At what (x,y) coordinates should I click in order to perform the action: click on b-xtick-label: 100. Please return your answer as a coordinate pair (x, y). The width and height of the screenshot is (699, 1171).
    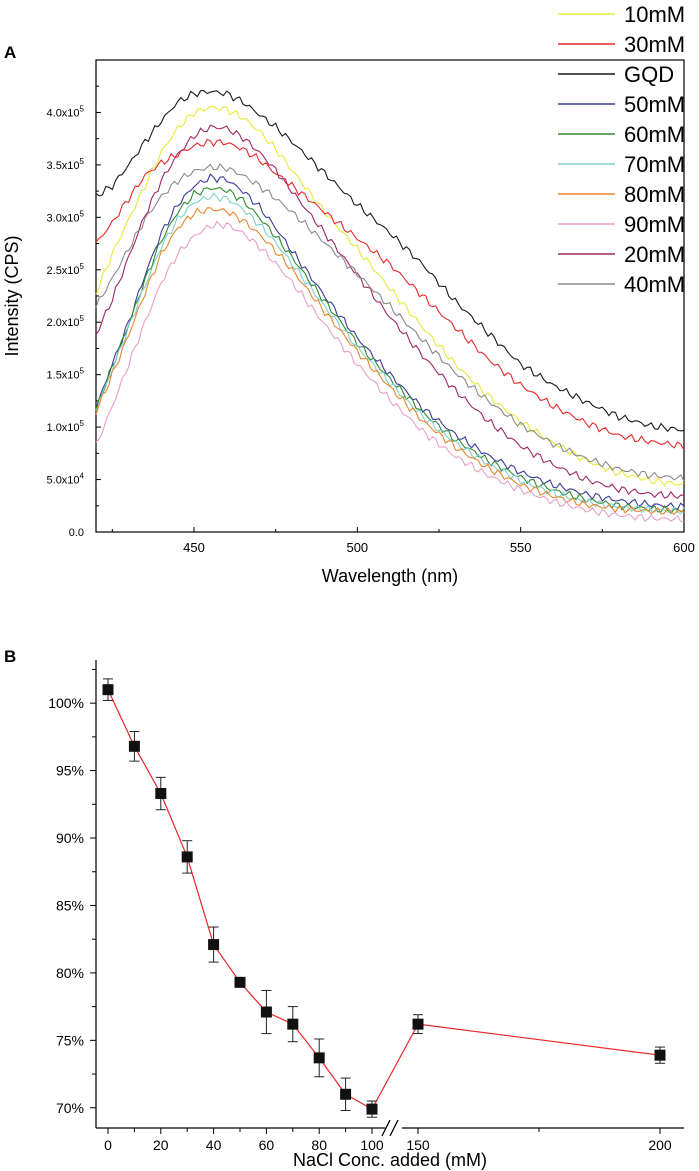
    Looking at the image, I should click on (372, 1145).